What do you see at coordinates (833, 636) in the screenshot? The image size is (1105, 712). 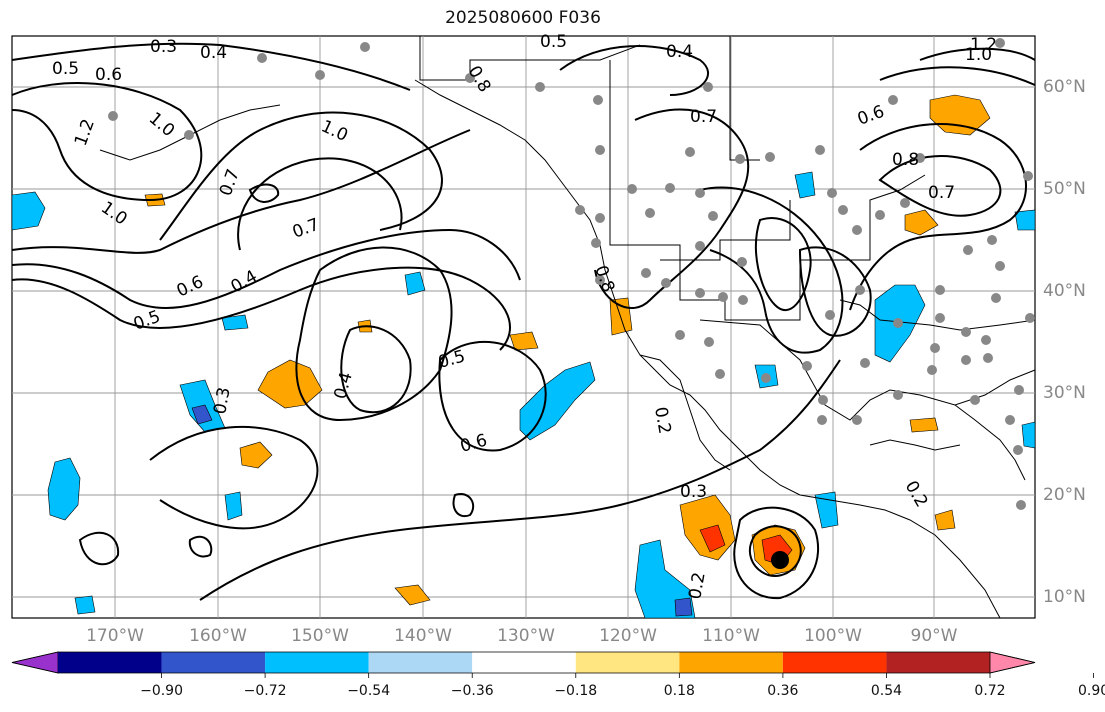 I see `lon-tick-label: 100°W` at bounding box center [833, 636].